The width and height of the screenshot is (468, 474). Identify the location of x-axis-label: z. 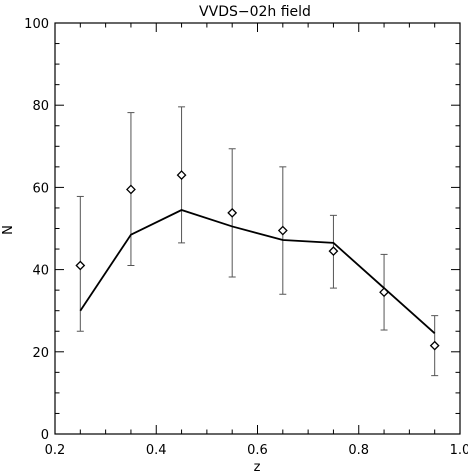
(257, 467).